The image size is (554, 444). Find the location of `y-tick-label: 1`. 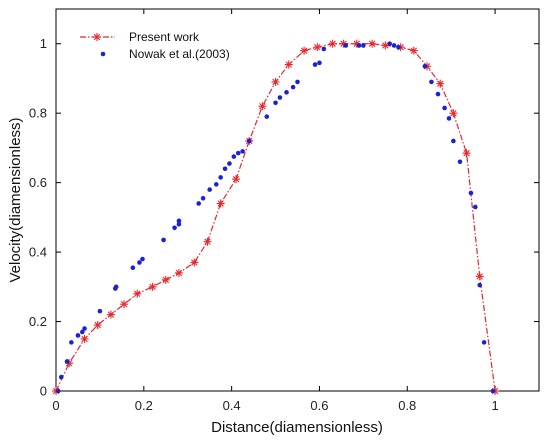

y-tick-label: 1 is located at coordinates (43, 43).